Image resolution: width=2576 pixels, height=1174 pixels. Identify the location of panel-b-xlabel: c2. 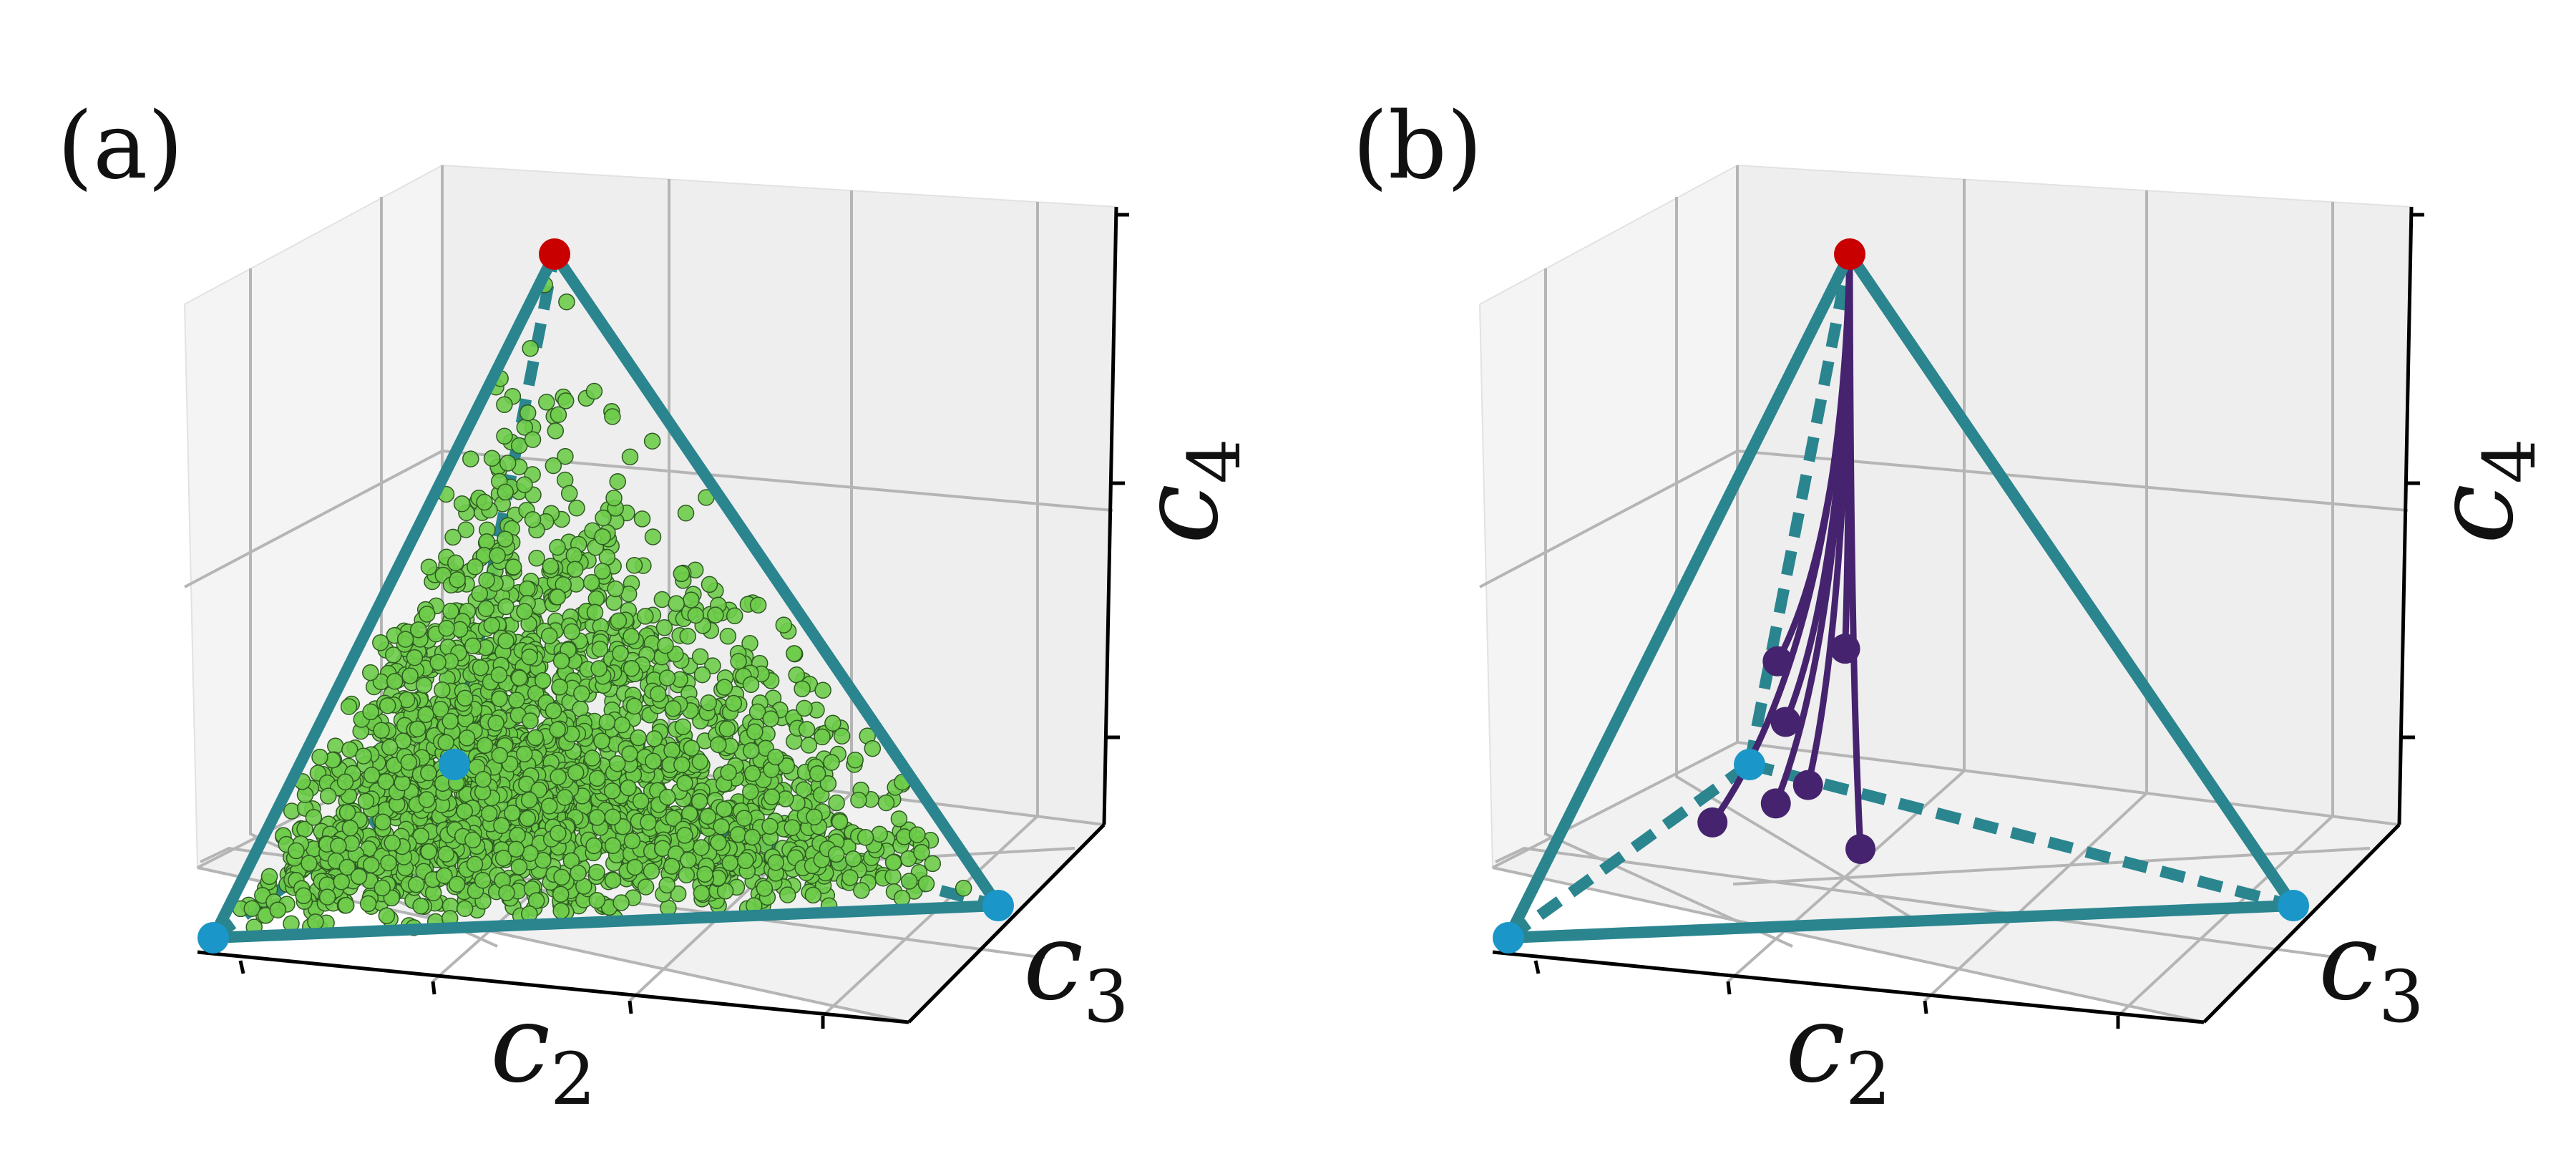
(1838, 1051).